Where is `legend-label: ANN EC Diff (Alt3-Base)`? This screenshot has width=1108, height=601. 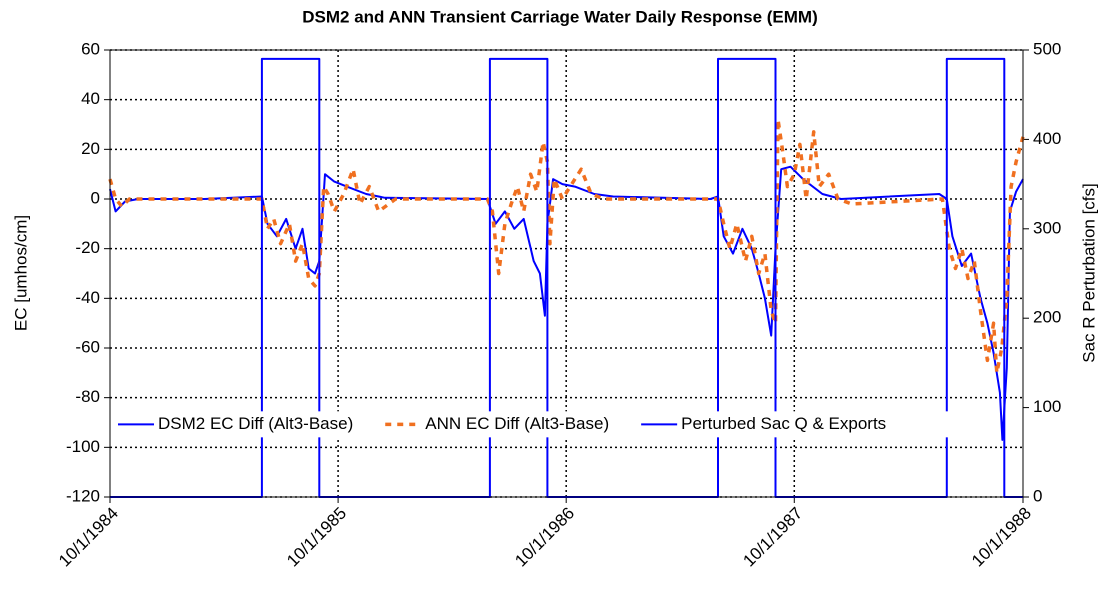 legend-label: ANN EC Diff (Alt3-Base) is located at coordinates (517, 423).